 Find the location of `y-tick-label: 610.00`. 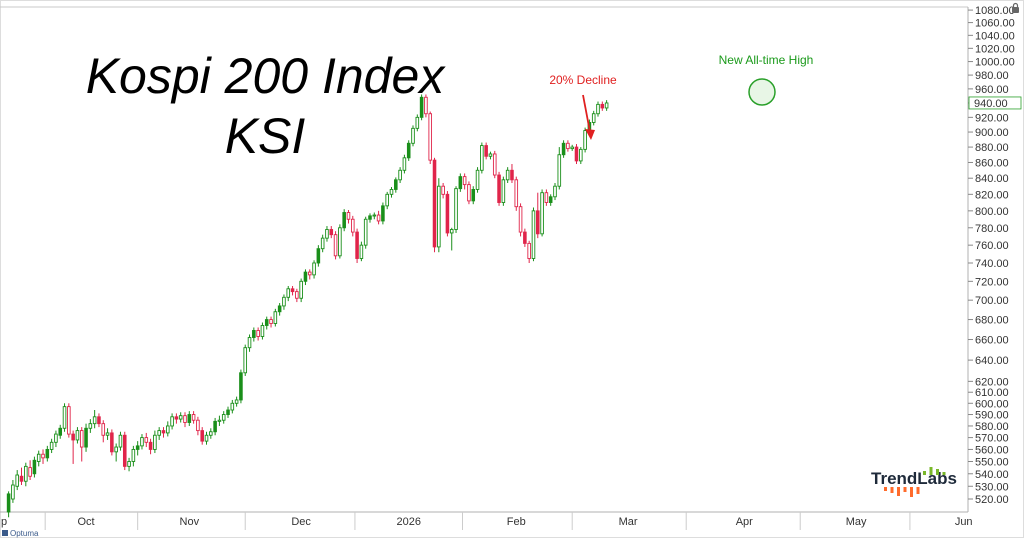

y-tick-label: 610.00 is located at coordinates (992, 393).